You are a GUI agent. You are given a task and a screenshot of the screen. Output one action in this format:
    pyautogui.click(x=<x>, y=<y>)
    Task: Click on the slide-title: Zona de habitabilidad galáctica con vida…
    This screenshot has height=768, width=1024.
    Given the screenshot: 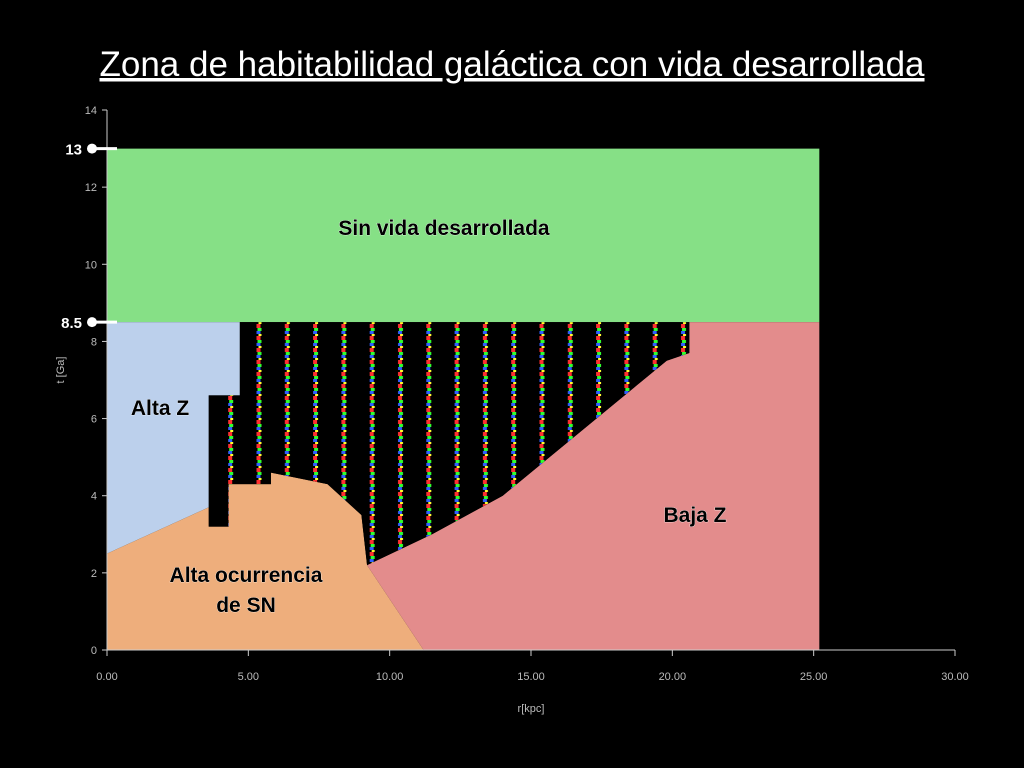 What is the action you would take?
    pyautogui.click(x=513, y=64)
    